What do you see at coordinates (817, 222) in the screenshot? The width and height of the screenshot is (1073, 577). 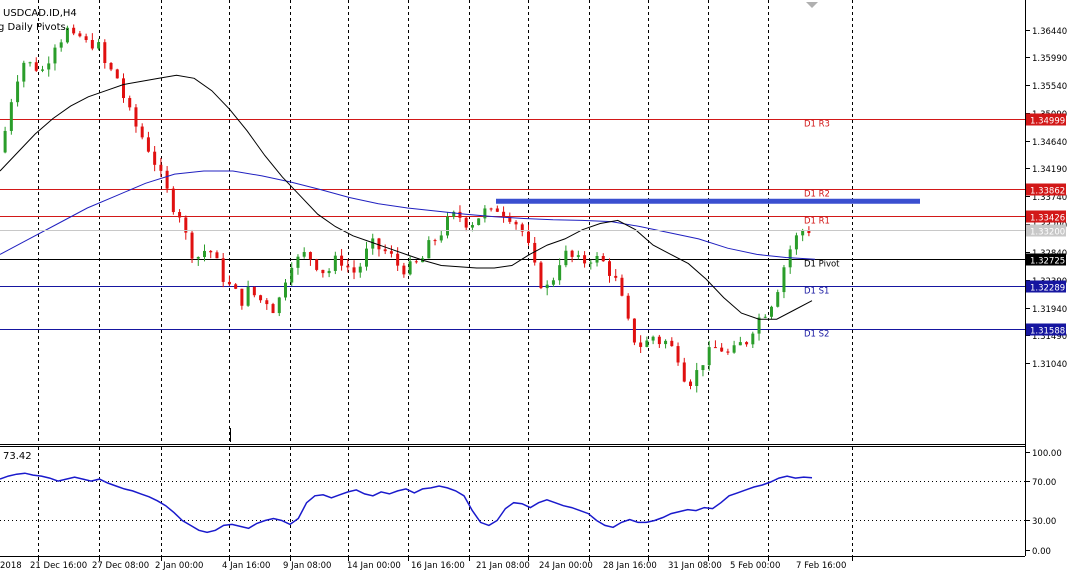 I see `pivot-level-name: D1 R1` at bounding box center [817, 222].